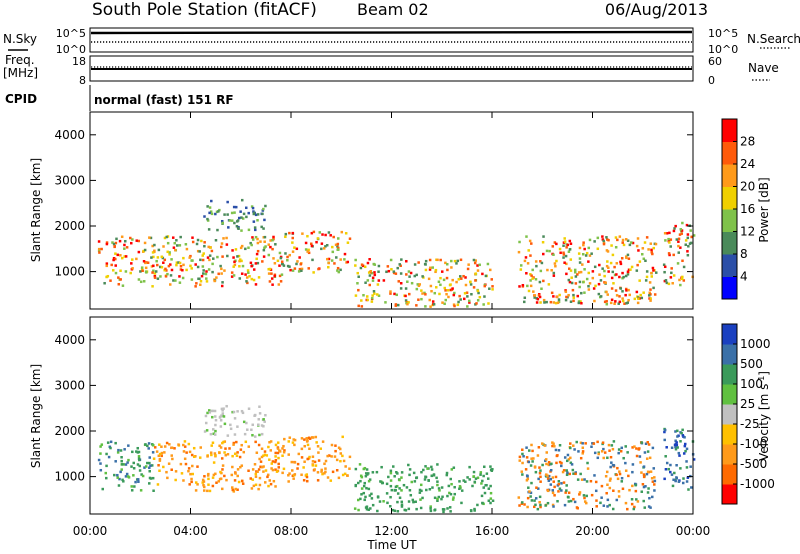 This screenshot has width=800, height=554. What do you see at coordinates (723, 33) in the screenshot?
I see `nsearch-tick-top: 10^5` at bounding box center [723, 33].